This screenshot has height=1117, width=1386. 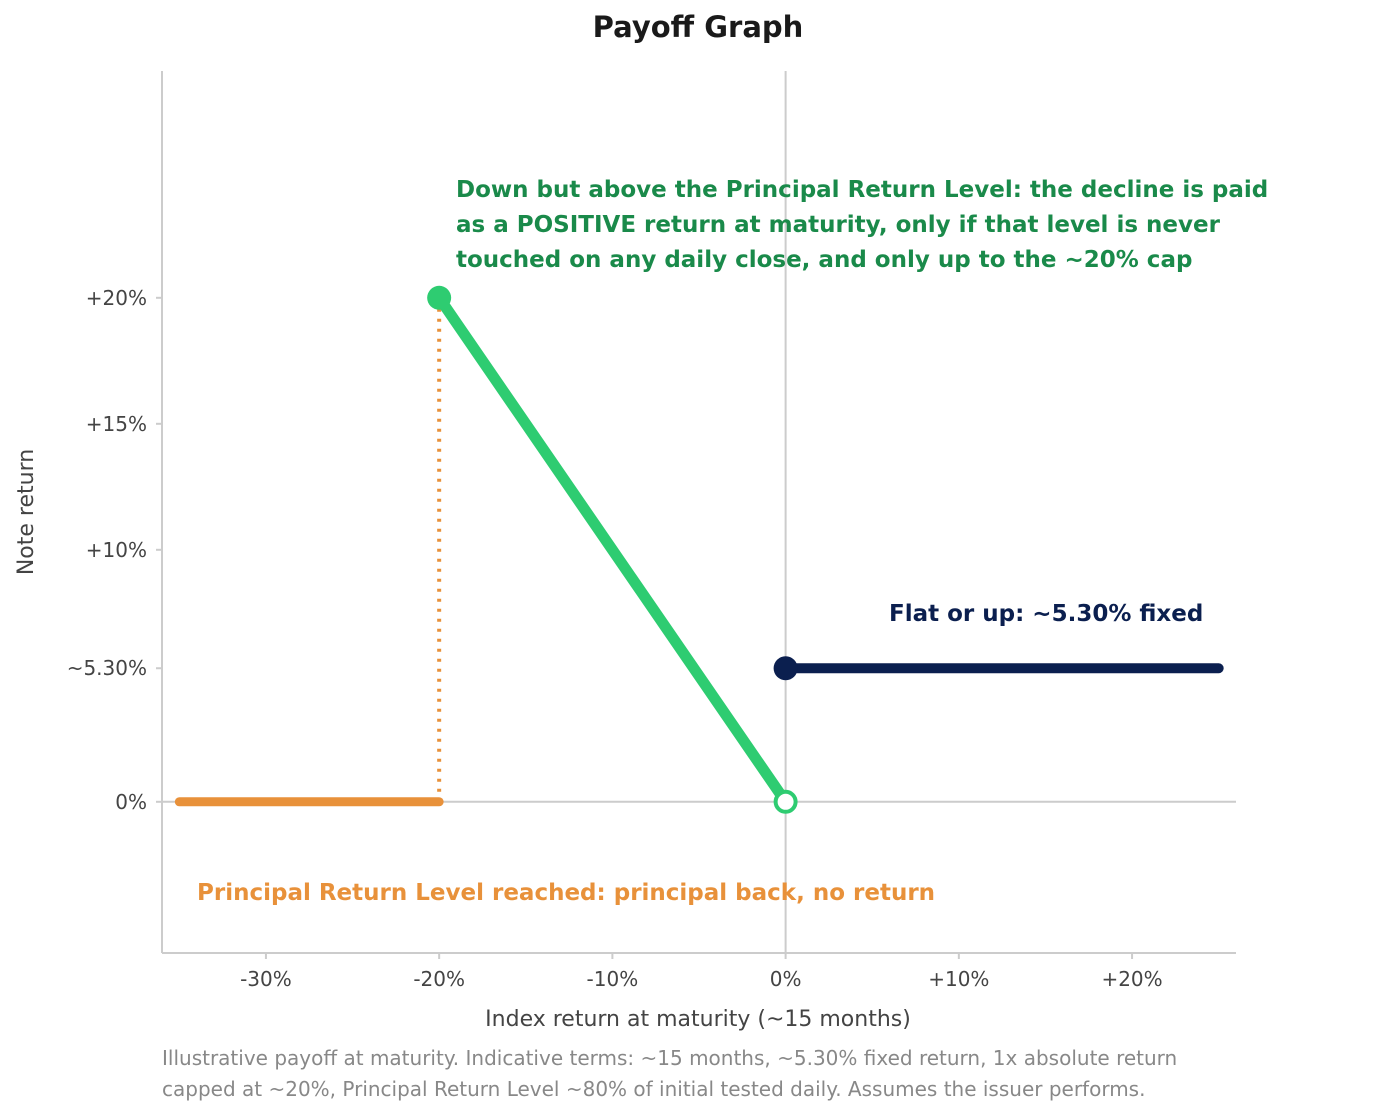 I want to click on y-axis-ticks: 0% ~5.30% +10% +15% +20%, so click(x=114, y=550).